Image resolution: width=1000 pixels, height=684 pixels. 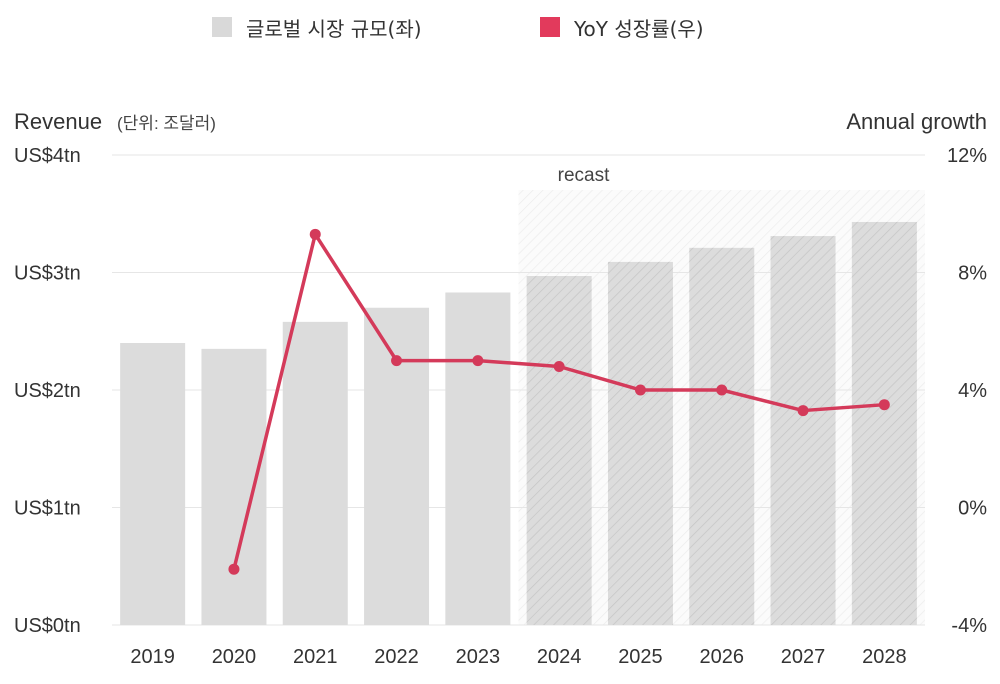 I want to click on growth-point-2023, so click(x=478, y=361).